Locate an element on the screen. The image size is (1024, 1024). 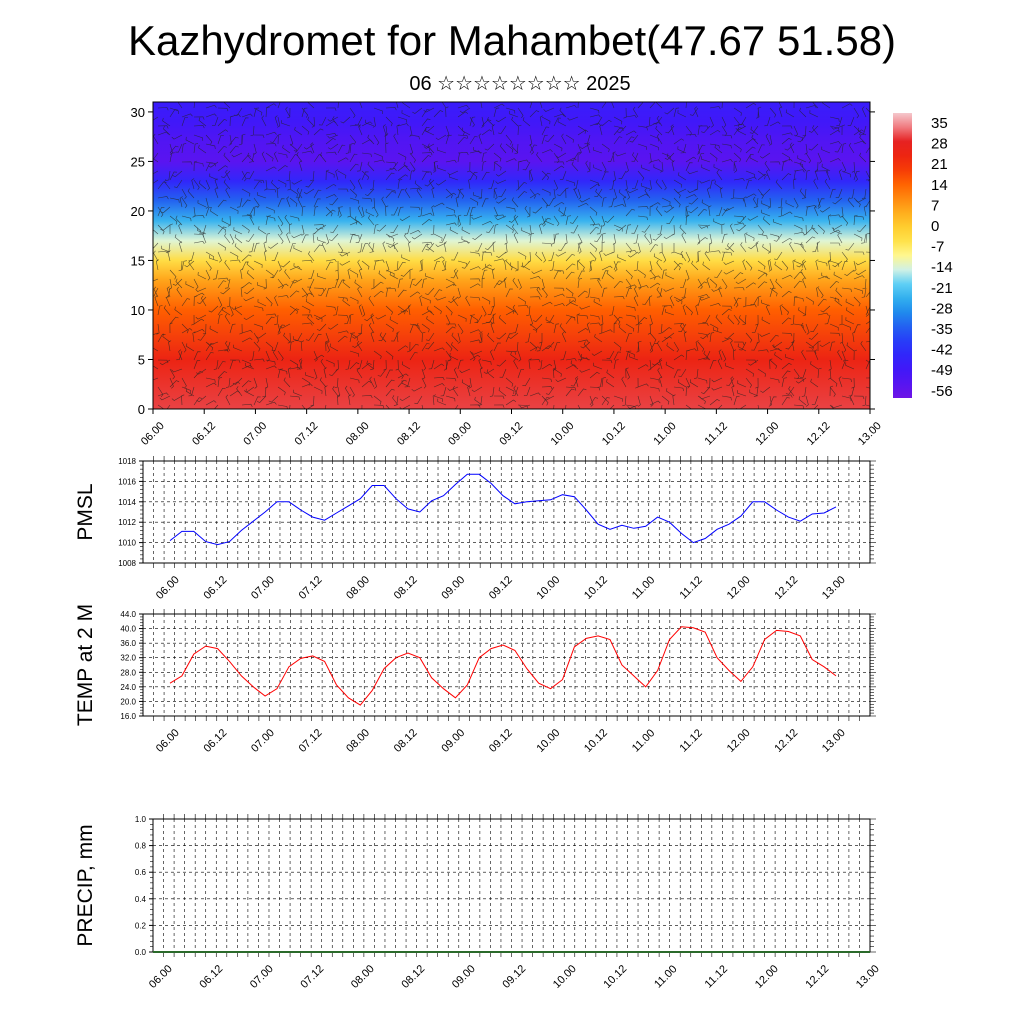
colorbar-label: 7 is located at coordinates (935, 205).